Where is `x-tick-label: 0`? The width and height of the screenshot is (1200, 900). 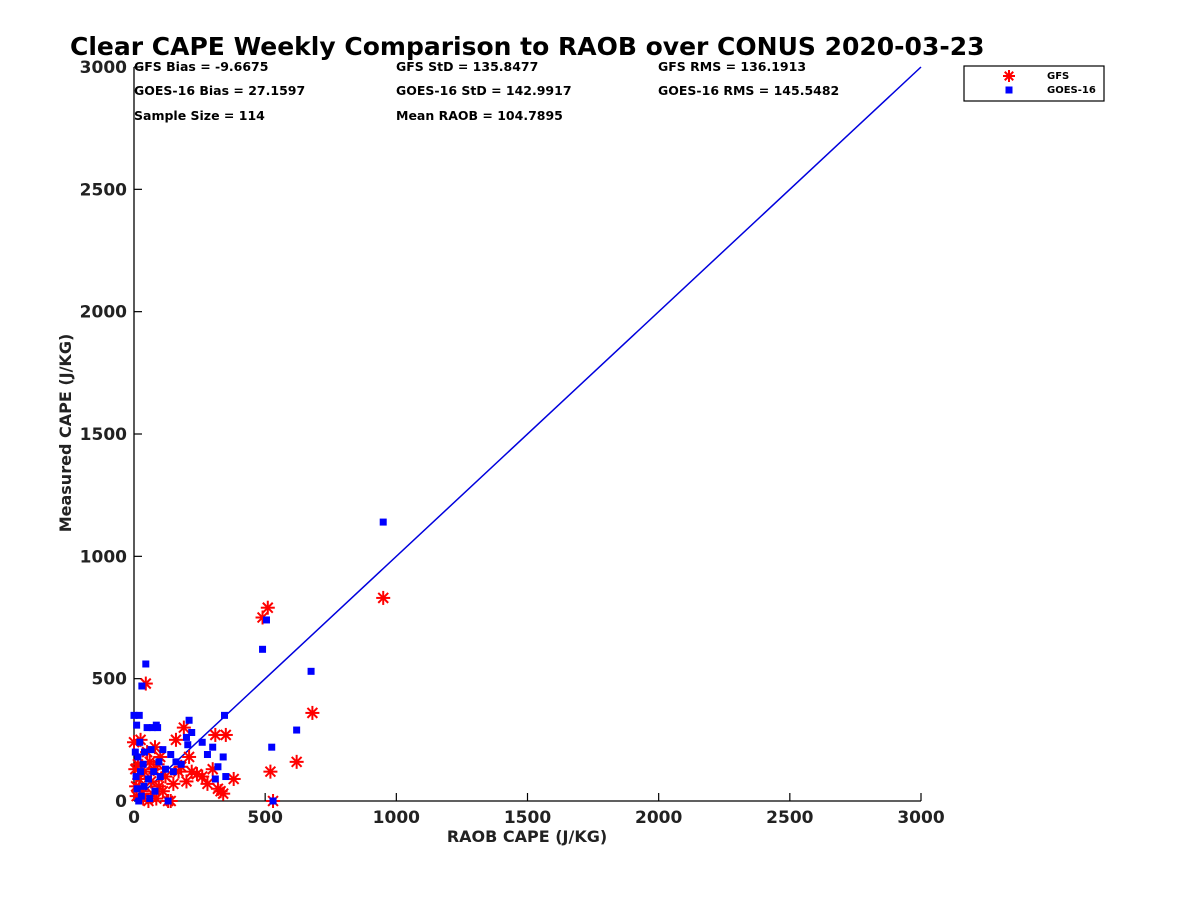
x-tick-label: 0 is located at coordinates (134, 818).